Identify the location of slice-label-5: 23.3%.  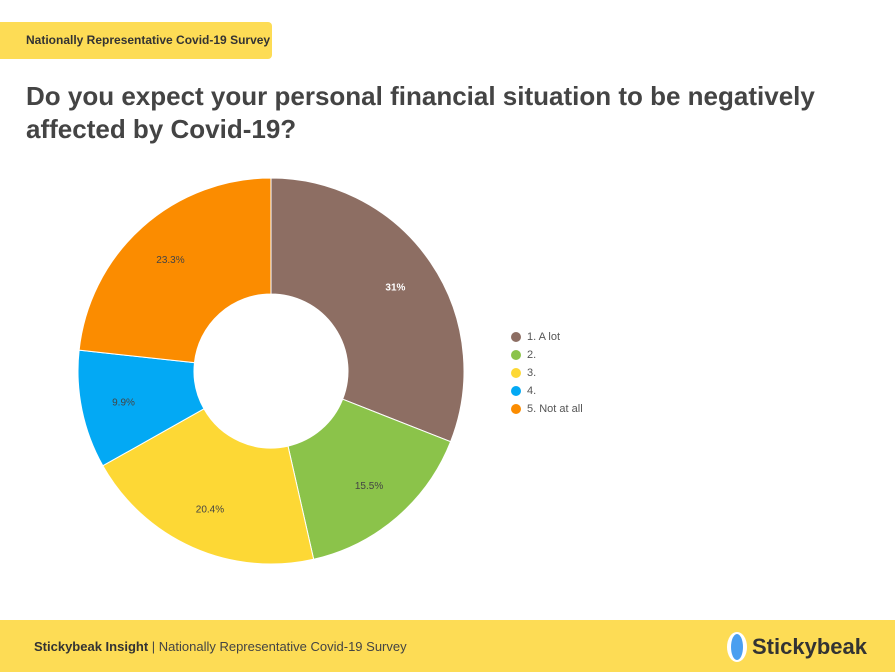
(170, 260).